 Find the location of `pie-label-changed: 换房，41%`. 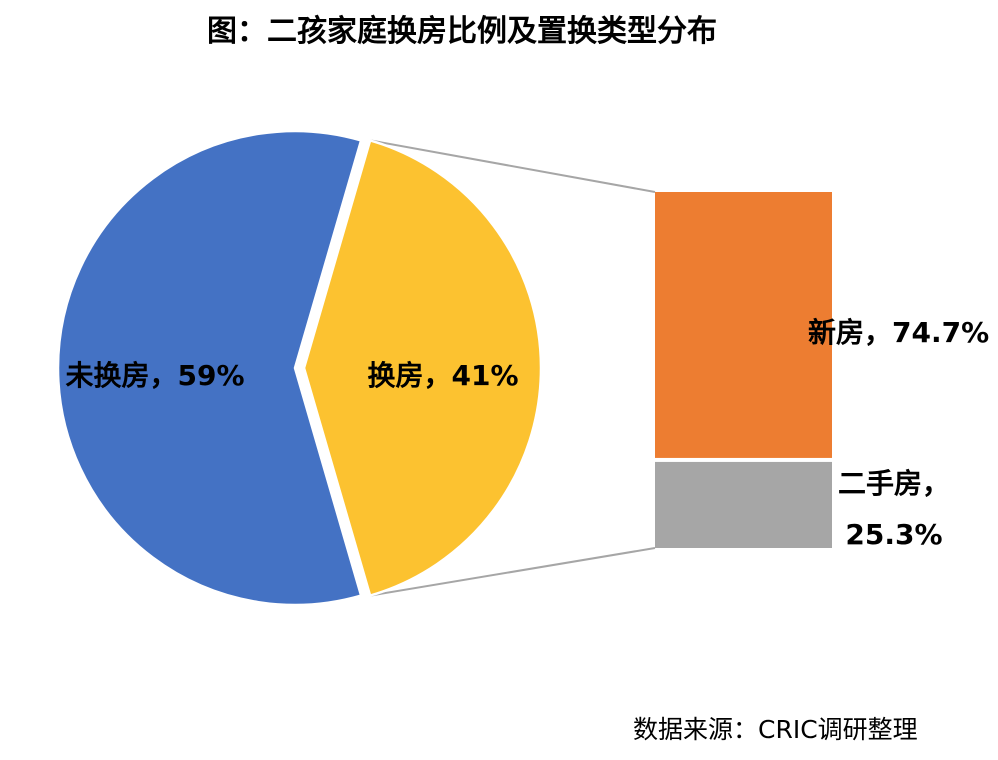

pie-label-changed: 换房，41% is located at coordinates (443, 375).